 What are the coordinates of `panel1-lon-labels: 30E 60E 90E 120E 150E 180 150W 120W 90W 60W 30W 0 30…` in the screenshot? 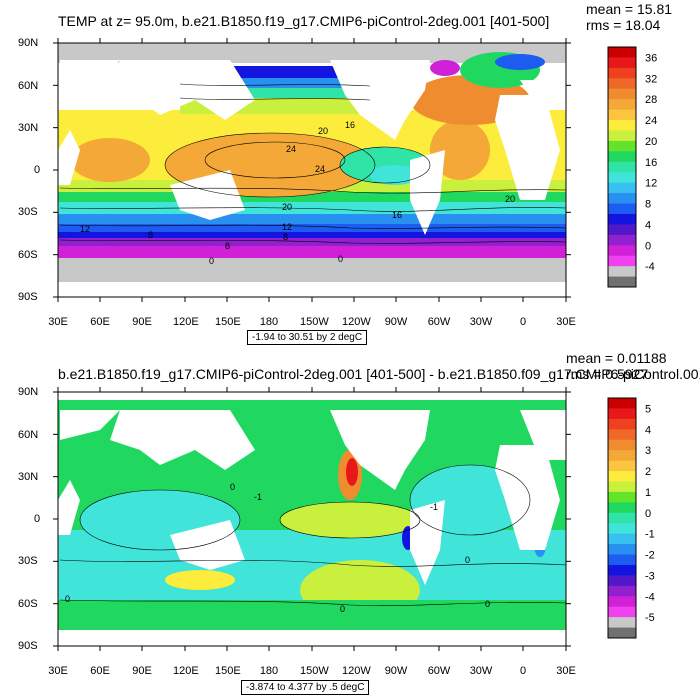 It's located at (350, 323).